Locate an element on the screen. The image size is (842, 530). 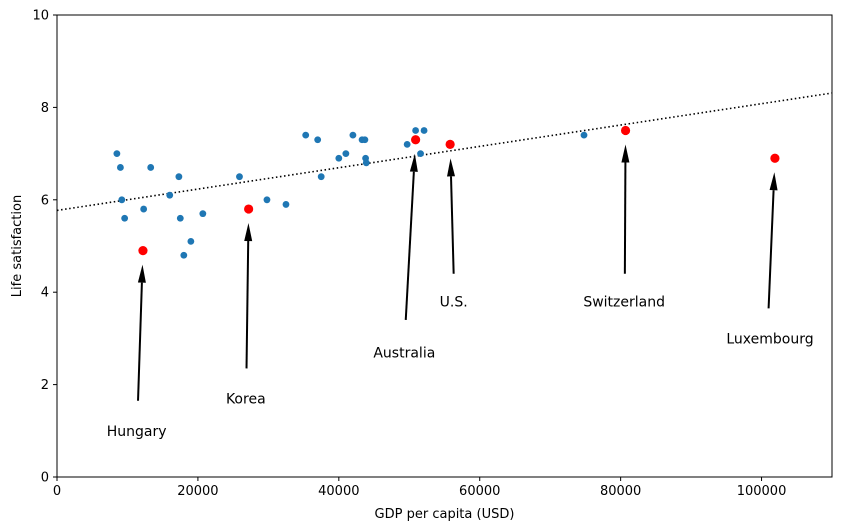
y-tick-label: 0 is located at coordinates (45, 478).